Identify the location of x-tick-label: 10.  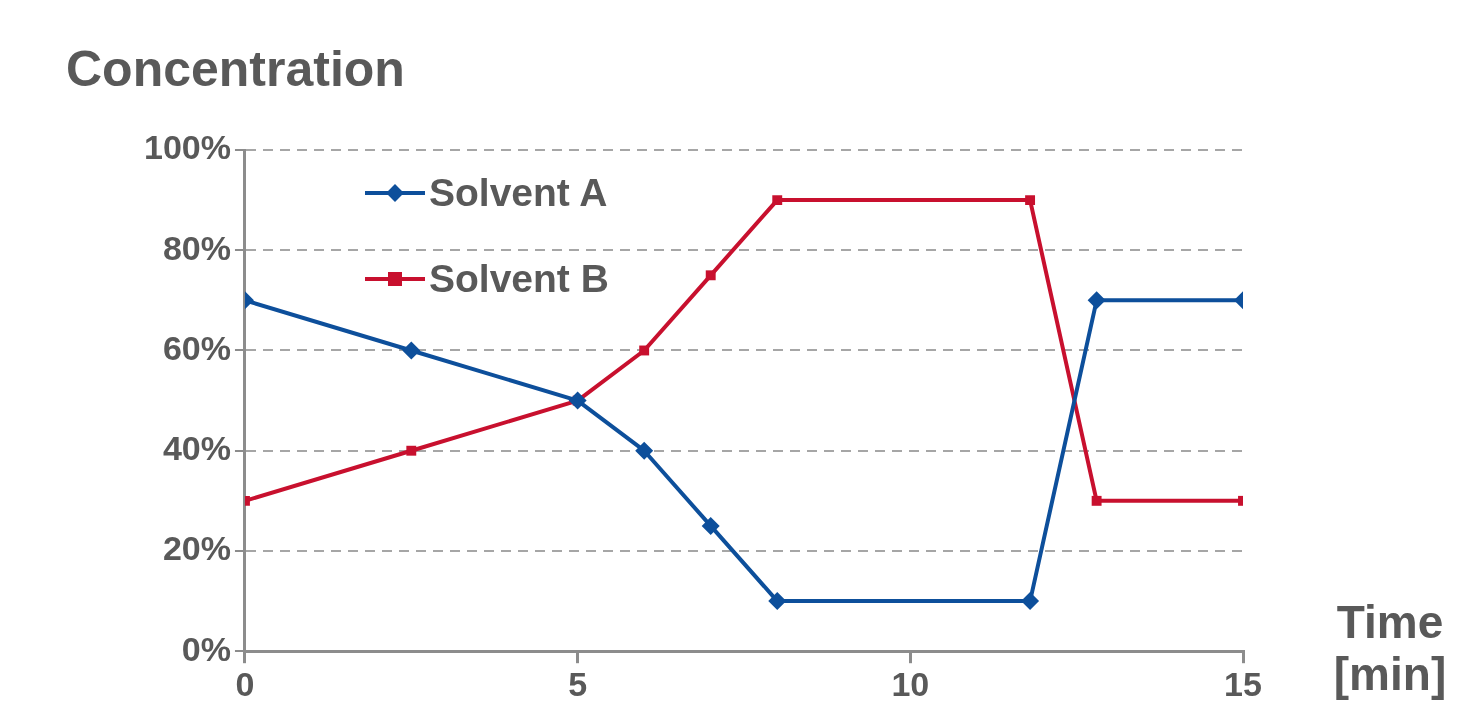
(910, 683).